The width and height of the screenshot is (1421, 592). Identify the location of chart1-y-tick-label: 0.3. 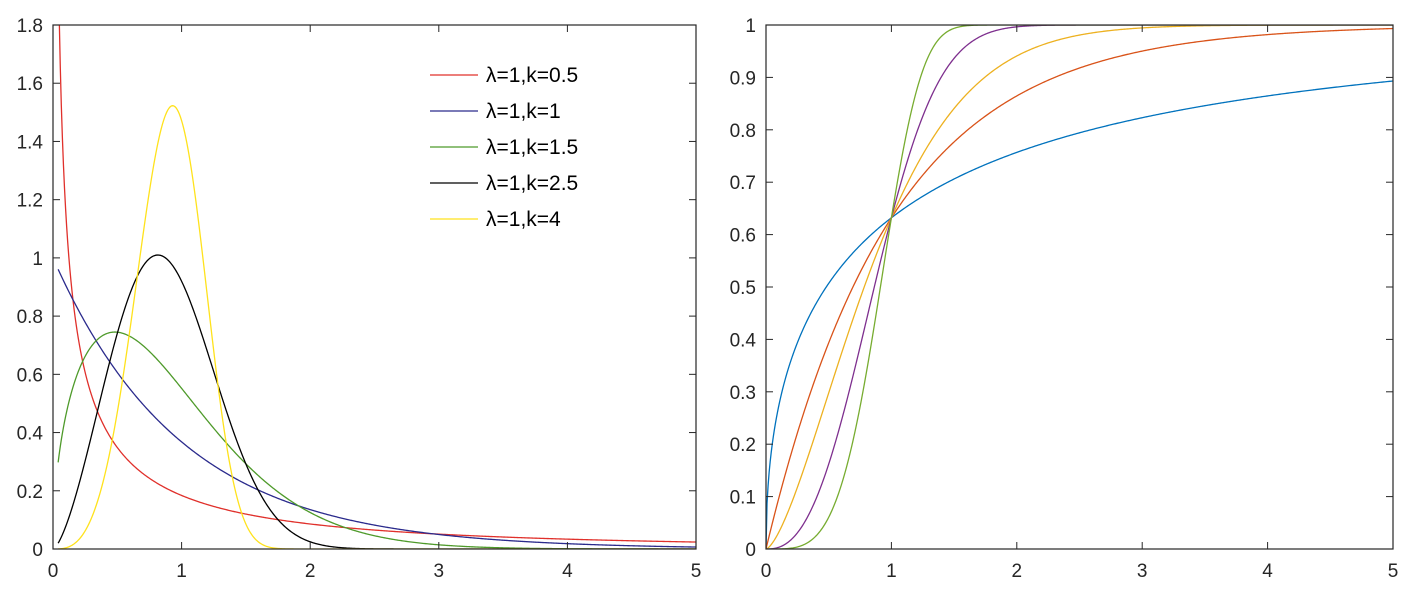
(743, 393).